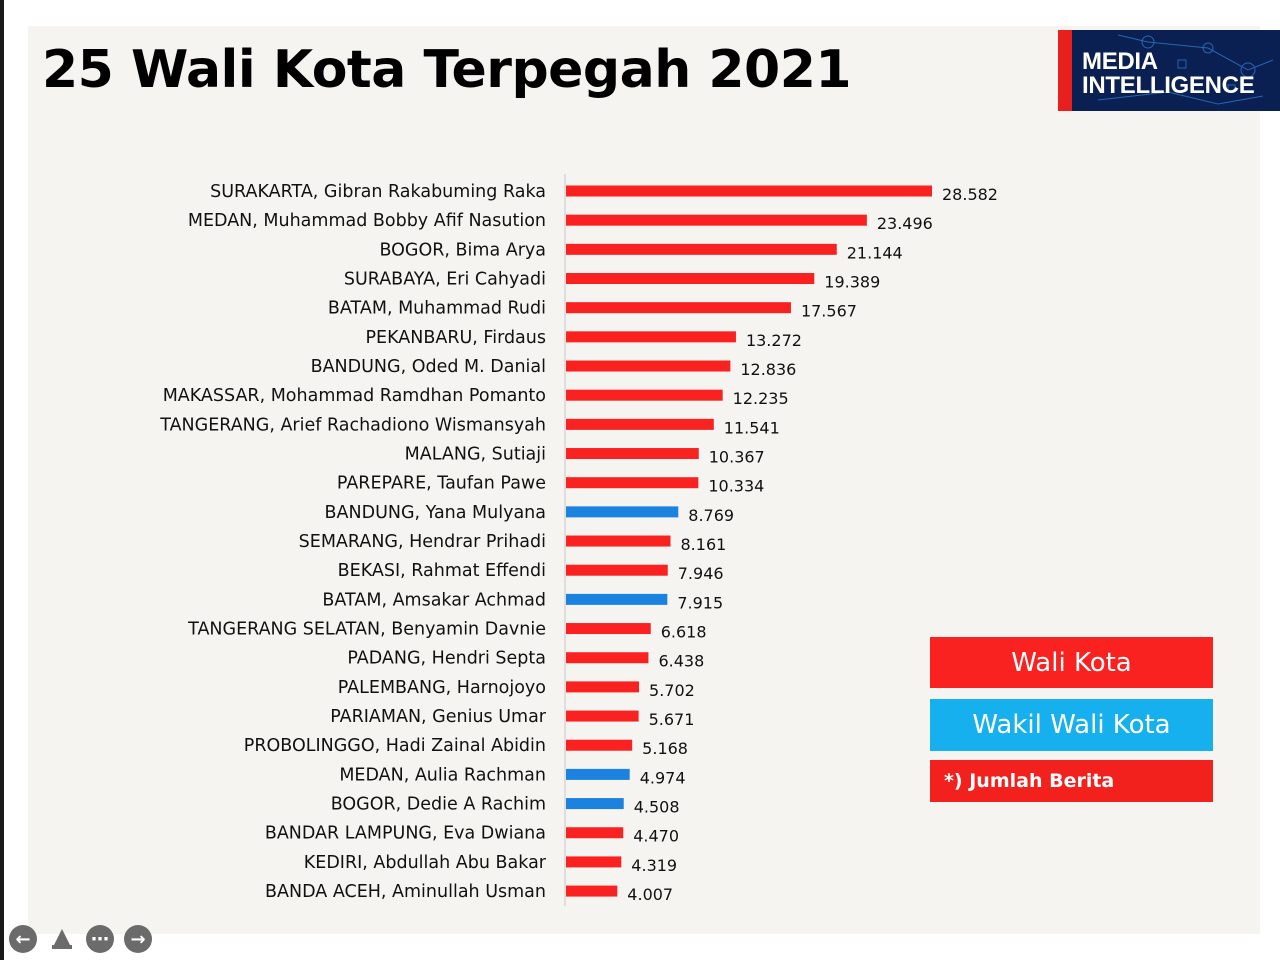  Describe the element at coordinates (442, 571) in the screenshot. I see `category-label-14: BEKASI, Rahmat Effendi` at that location.